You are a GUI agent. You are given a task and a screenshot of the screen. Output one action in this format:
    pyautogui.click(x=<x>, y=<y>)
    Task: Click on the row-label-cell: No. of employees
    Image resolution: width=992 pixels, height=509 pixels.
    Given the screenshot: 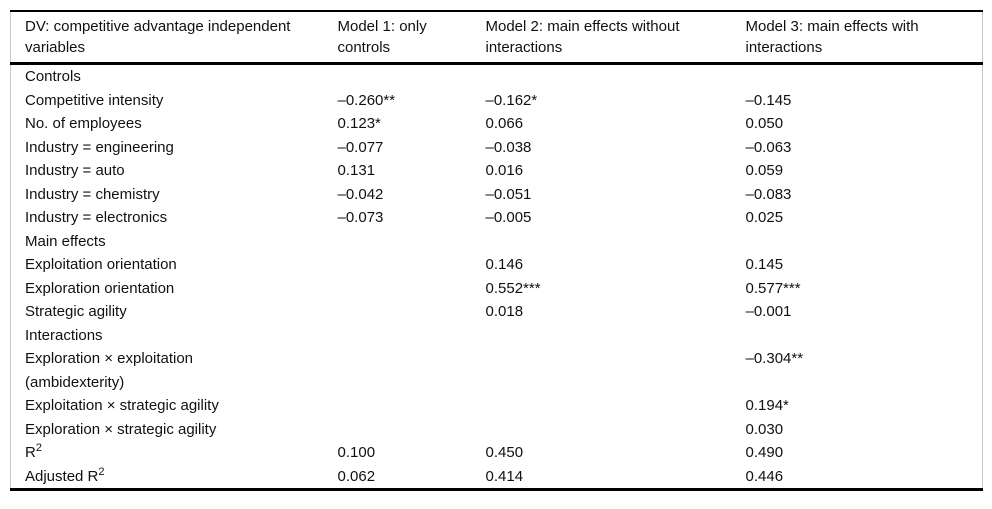 What is the action you would take?
    pyautogui.click(x=167, y=124)
    